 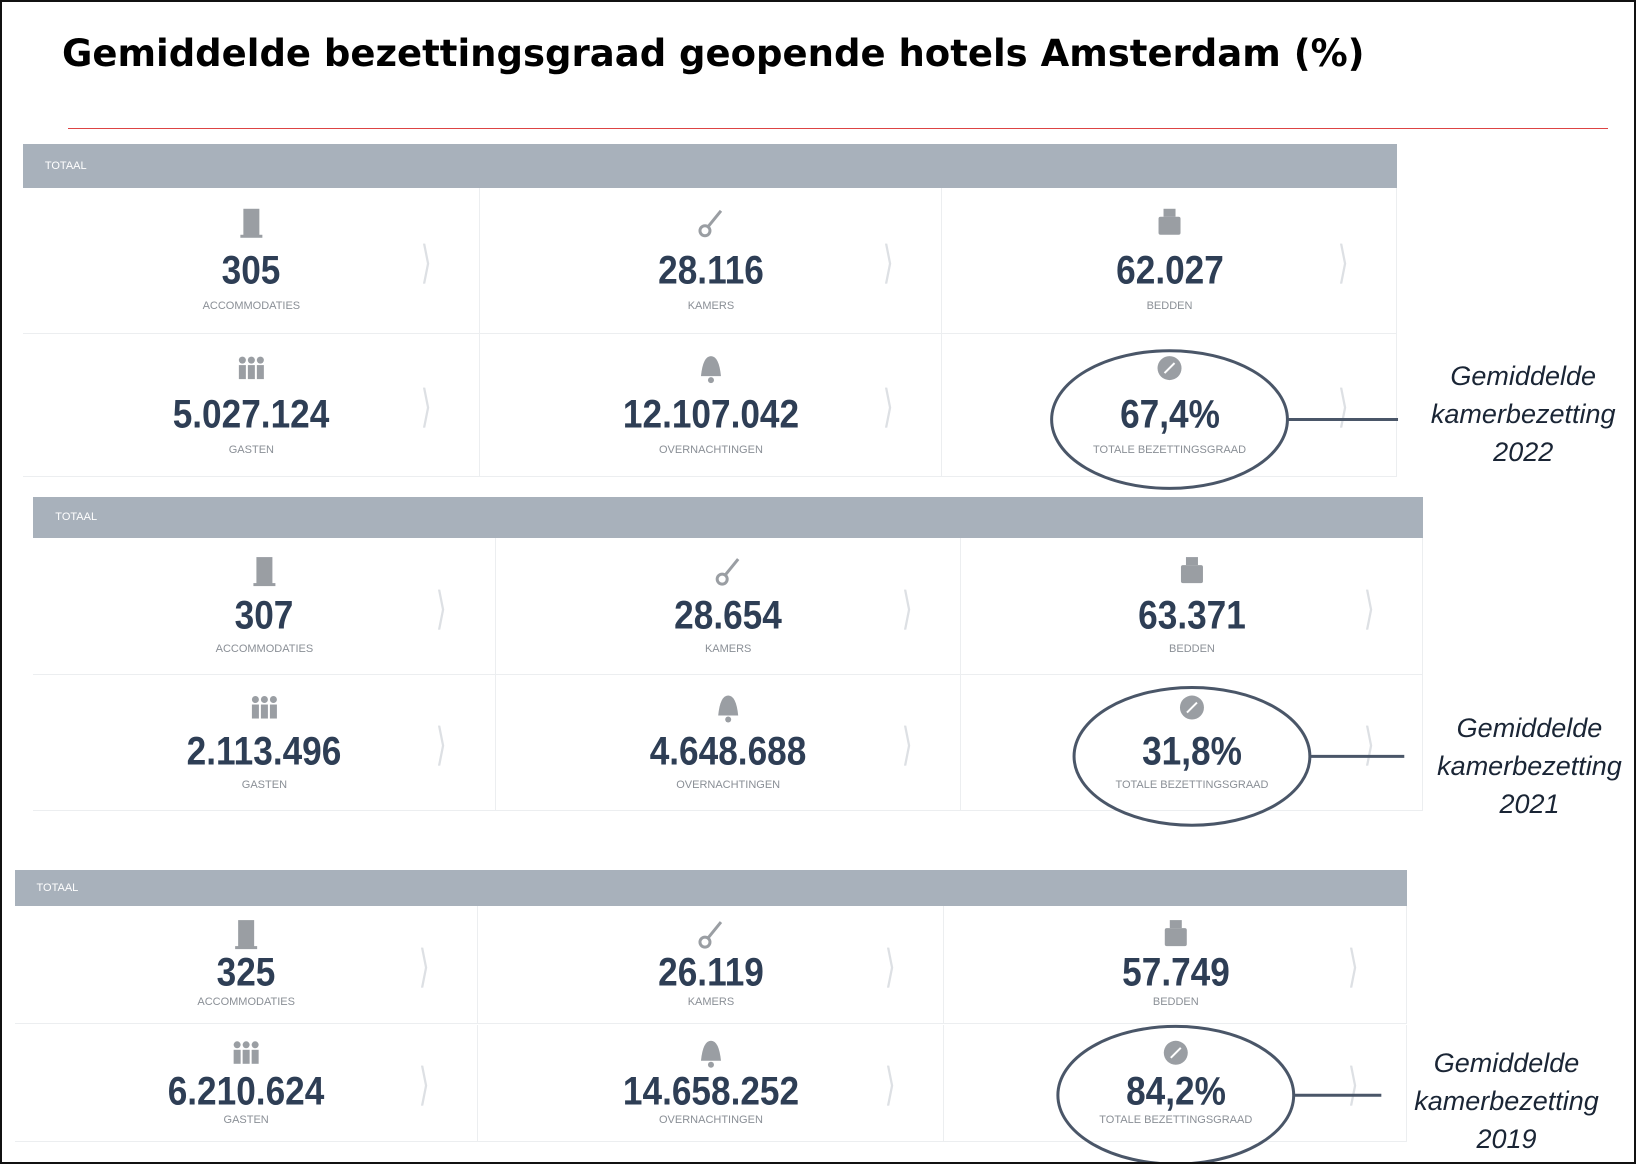 What do you see at coordinates (251, 414) in the screenshot?
I see `stat-value: 5.027.124` at bounding box center [251, 414].